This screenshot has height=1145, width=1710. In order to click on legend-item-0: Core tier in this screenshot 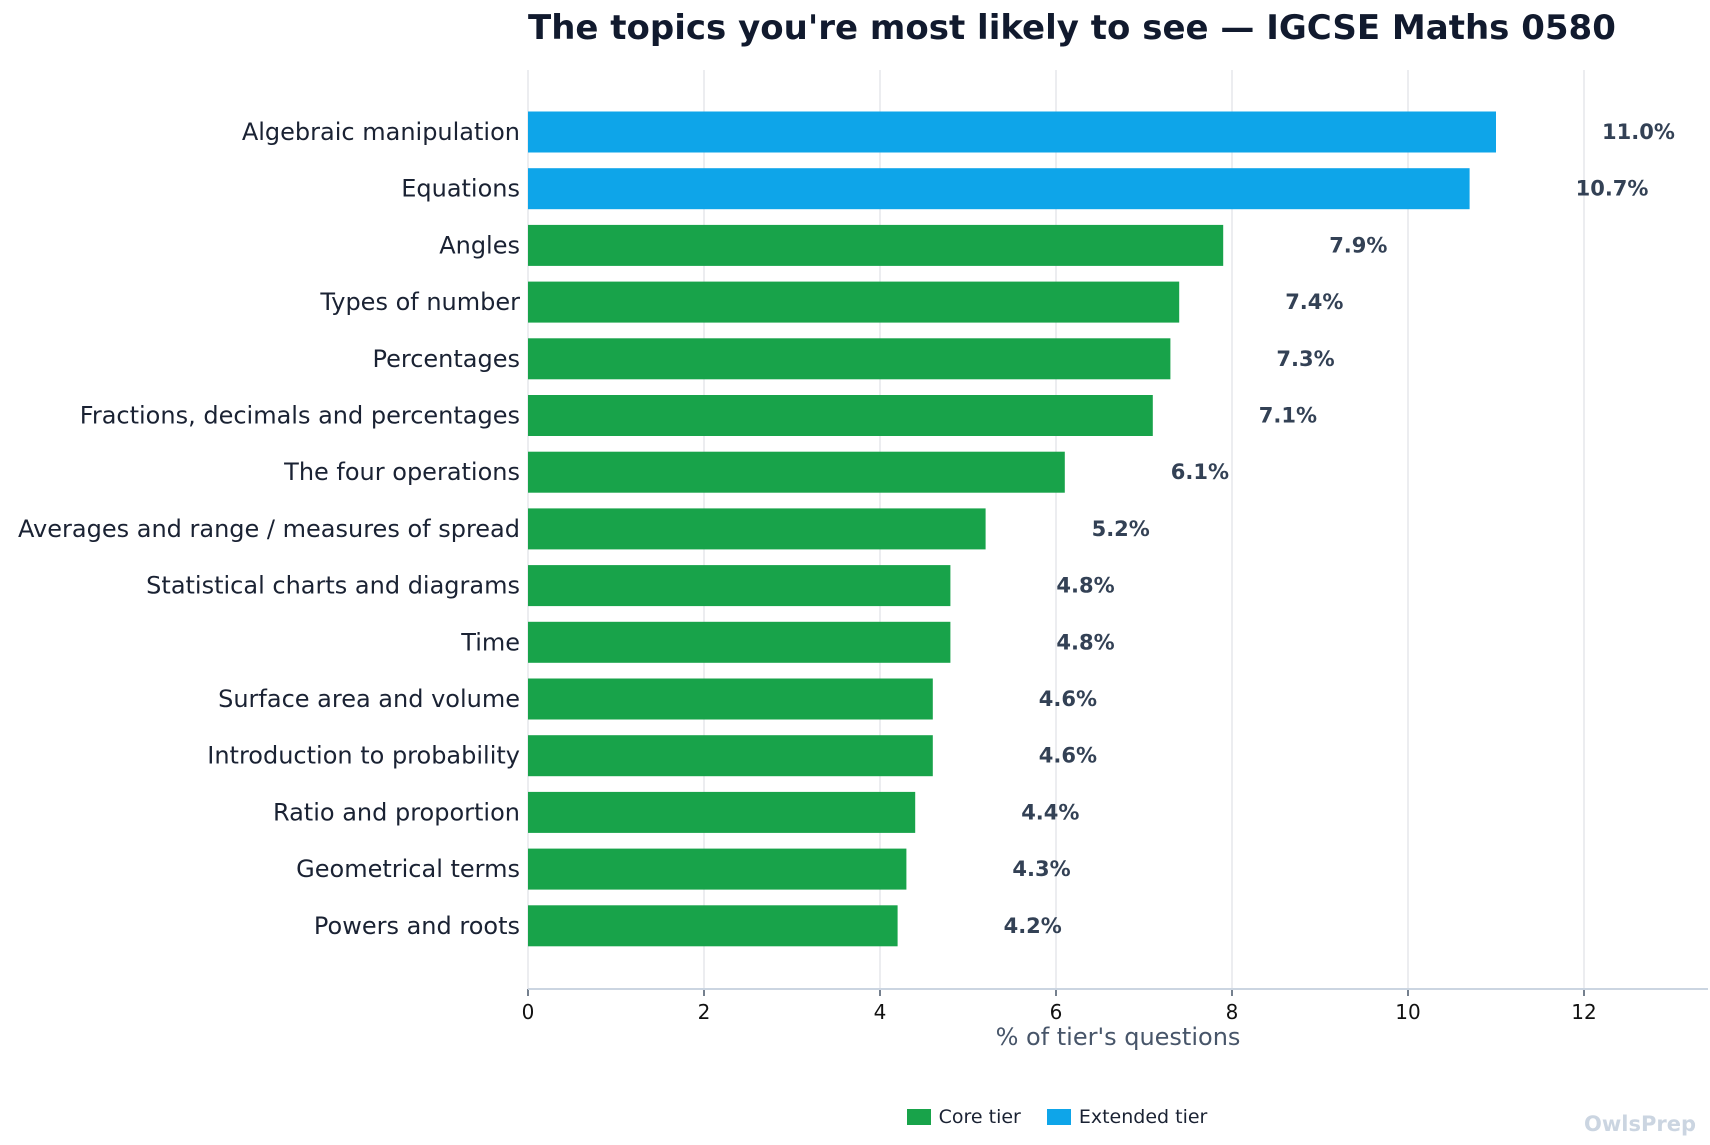, I will do `click(963, 1117)`.